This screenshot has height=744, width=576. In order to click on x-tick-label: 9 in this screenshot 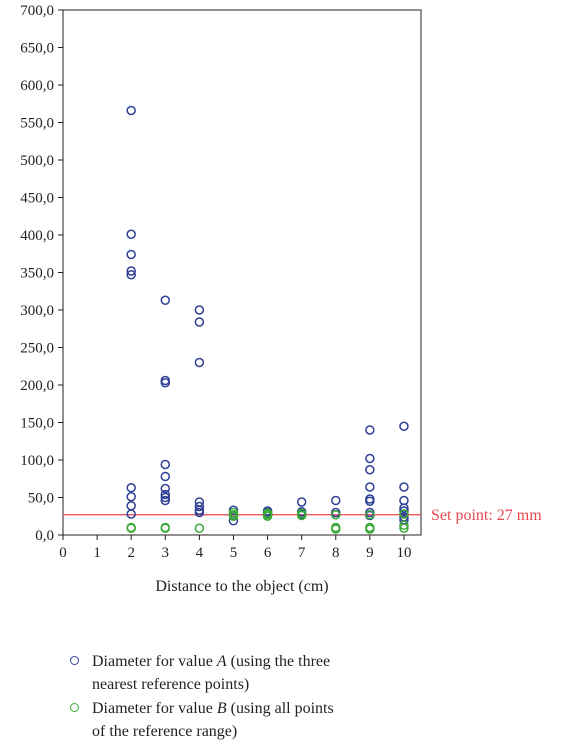, I will do `click(370, 553)`.